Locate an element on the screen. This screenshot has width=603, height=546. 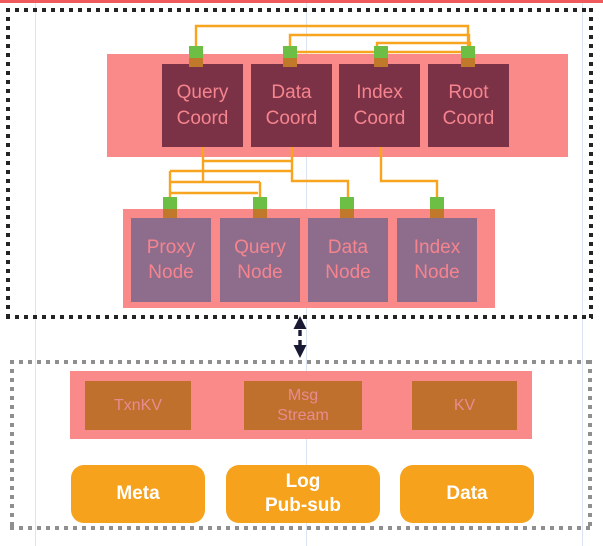
coord-box-query: Query Coord is located at coordinates (202, 105).